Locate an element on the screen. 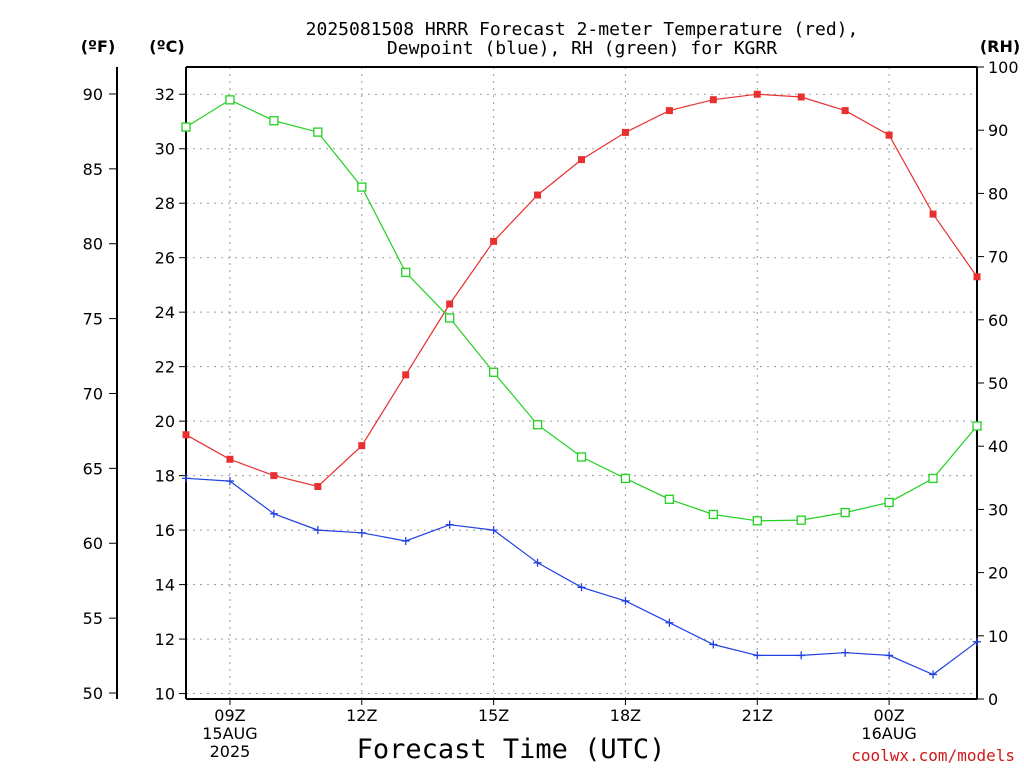 Image resolution: width=1024 pixels, height=768 pixels. rh-tick-label: 100 is located at coordinates (1003, 67).